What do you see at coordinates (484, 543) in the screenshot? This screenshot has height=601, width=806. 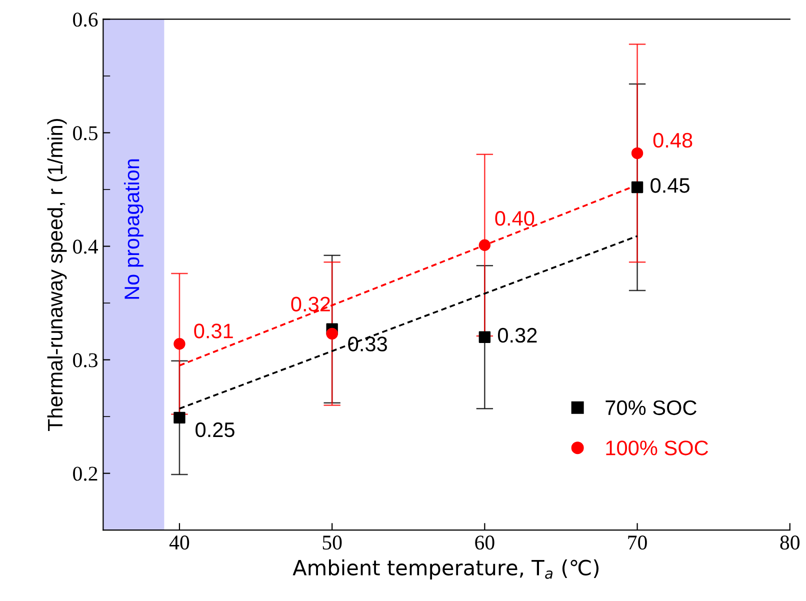 I see `x-tick-label: 60` at bounding box center [484, 543].